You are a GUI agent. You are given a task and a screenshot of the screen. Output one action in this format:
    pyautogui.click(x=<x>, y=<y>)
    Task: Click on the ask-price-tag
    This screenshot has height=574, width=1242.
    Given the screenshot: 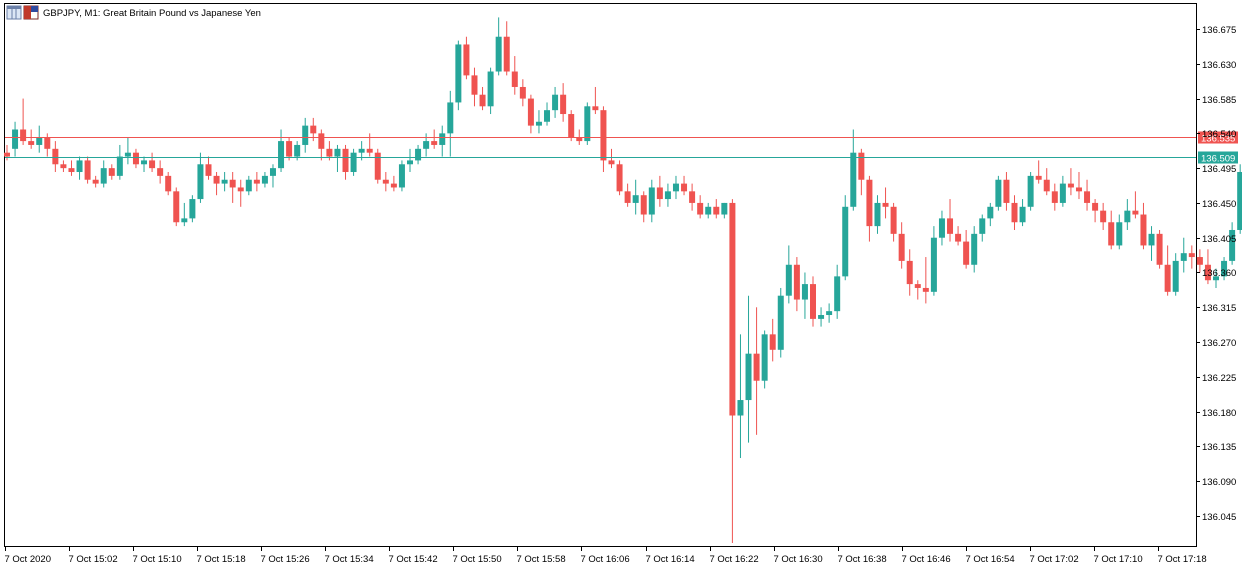 What is the action you would take?
    pyautogui.click(x=1218, y=137)
    